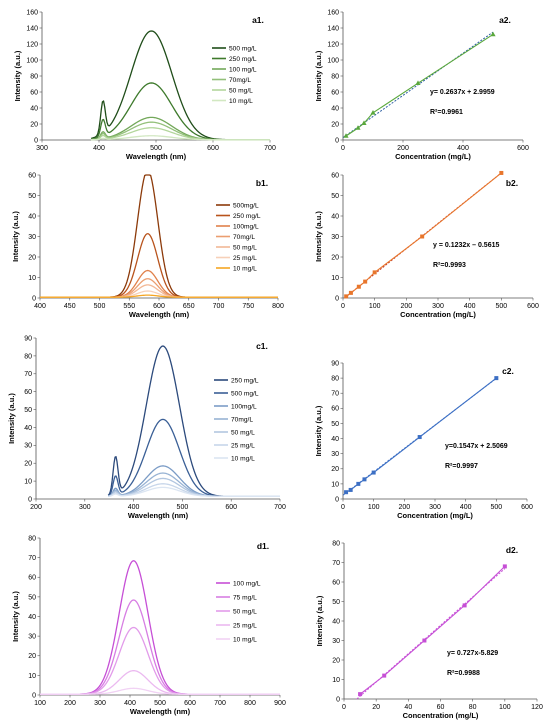 This screenshot has height=728, width=550. What do you see at coordinates (441, 707) in the screenshot?
I see `x-tick-label: 60` at bounding box center [441, 707].